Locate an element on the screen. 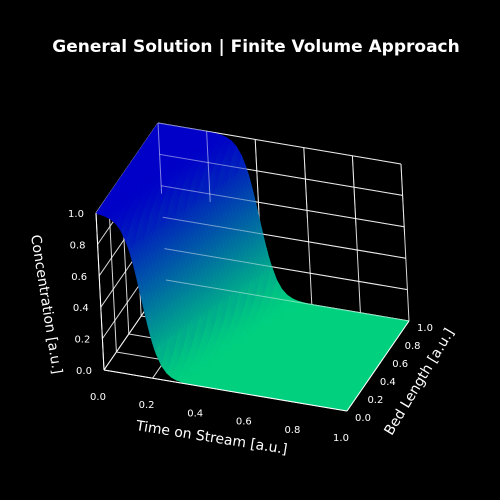  x-tick-label: 0.8 is located at coordinates (292, 430).